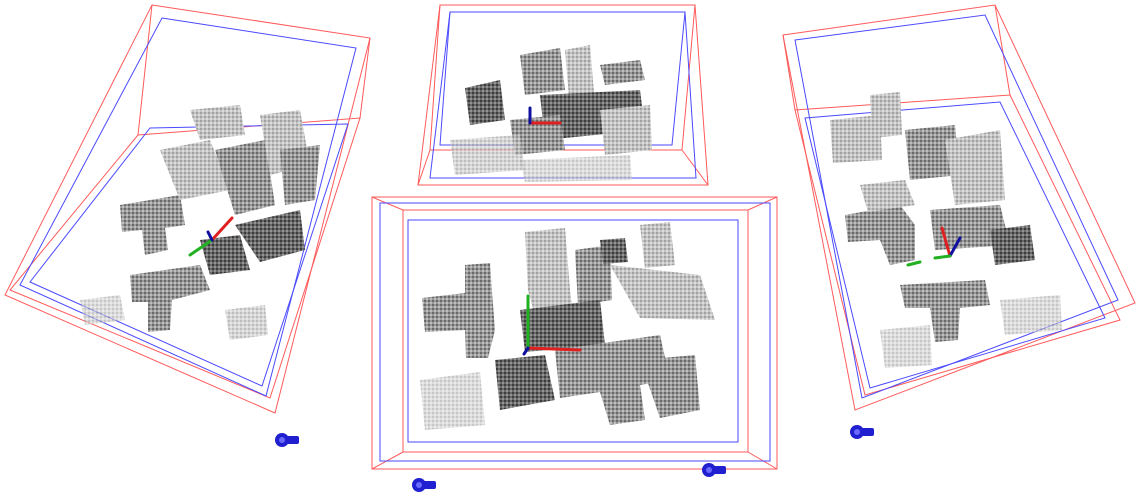 The image size is (1140, 503). I want to click on view-top-center, so click(563, 95).